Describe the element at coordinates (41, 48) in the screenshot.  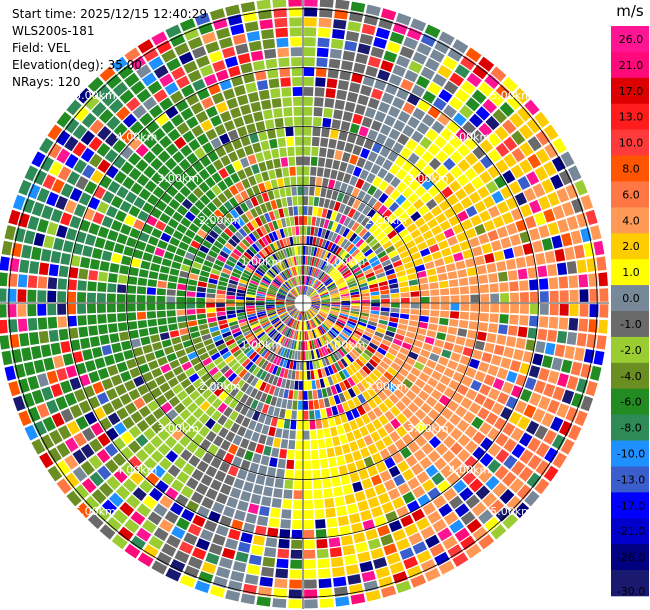
I see `field-label: Field: VEL` at that location.